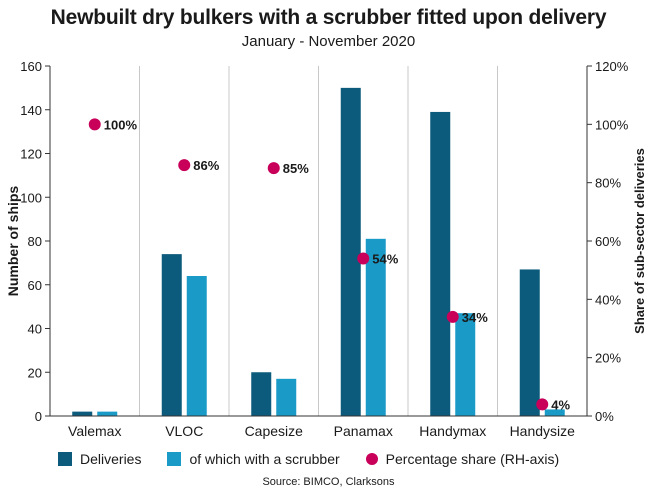 The height and width of the screenshot is (498, 657). Describe the element at coordinates (94, 124) in the screenshot. I see `point-percentage-valemax` at that location.